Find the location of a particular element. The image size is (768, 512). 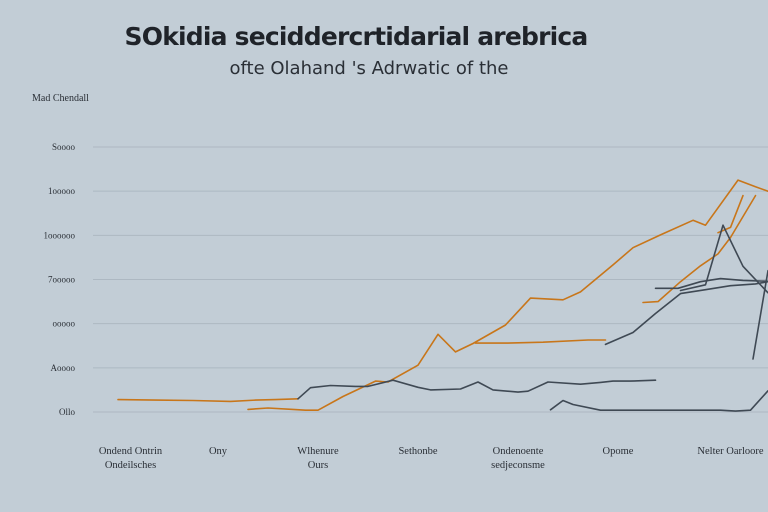

y-tick-label: 1oooooo is located at coordinates (60, 235).